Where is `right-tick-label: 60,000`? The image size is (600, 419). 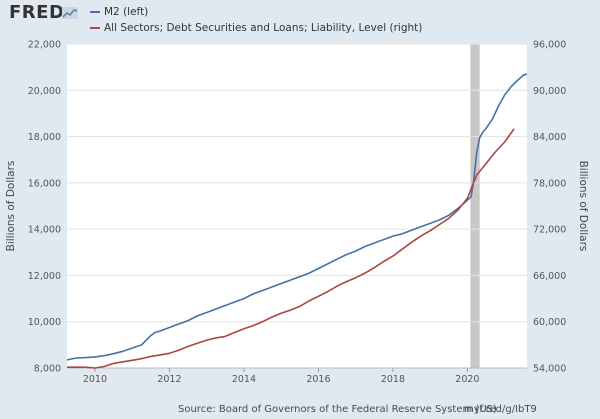 right-tick-label: 60,000 is located at coordinates (549, 322).